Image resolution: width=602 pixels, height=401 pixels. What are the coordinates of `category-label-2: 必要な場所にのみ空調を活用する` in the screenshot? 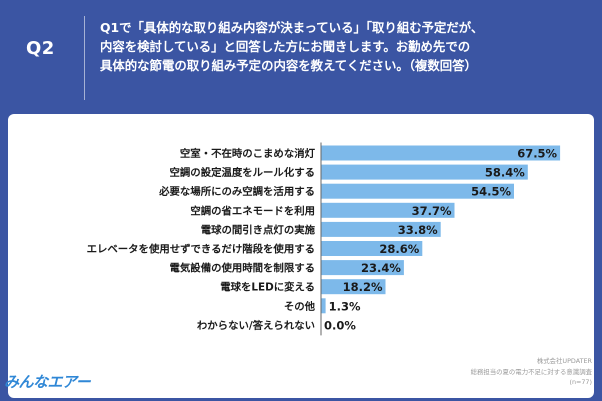 It's located at (236, 191).